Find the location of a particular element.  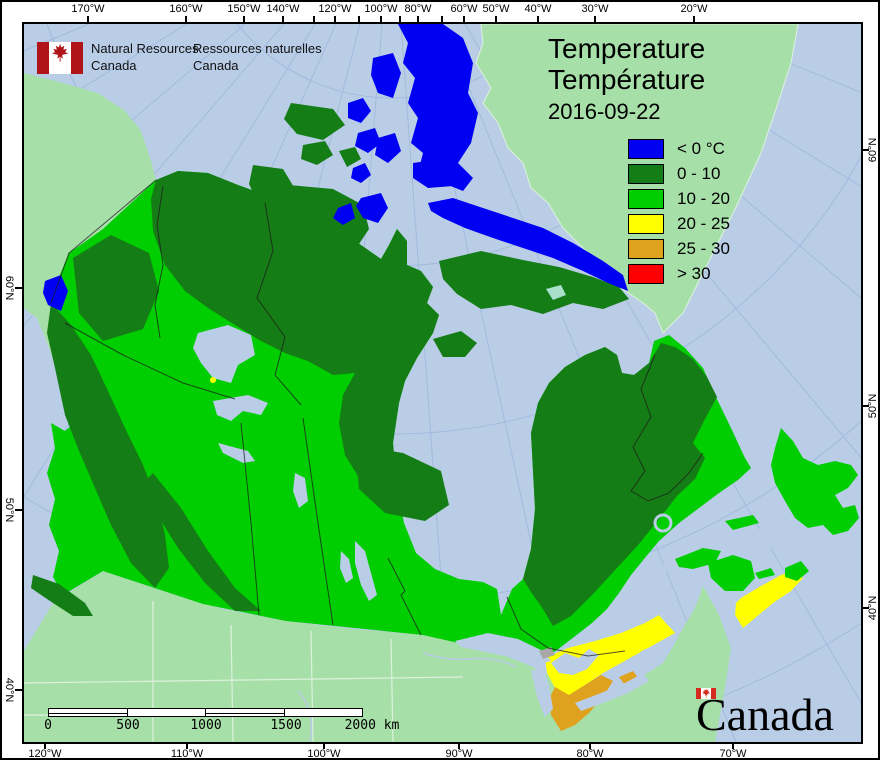

dept-en-line2: Canada is located at coordinates (114, 65).